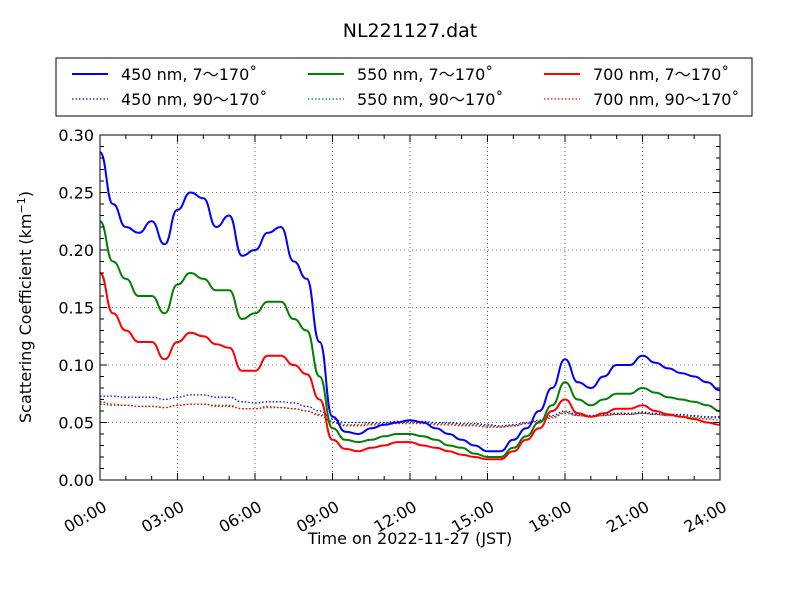  I want to click on x-tick-label: 00:00, so click(85, 517).